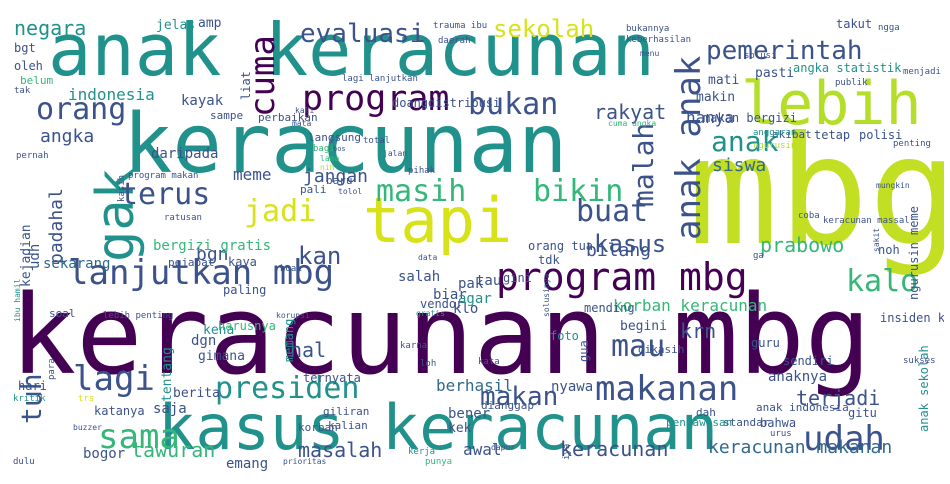  What do you see at coordinates (650, 53) in the screenshot?
I see `word: menu` at bounding box center [650, 53].